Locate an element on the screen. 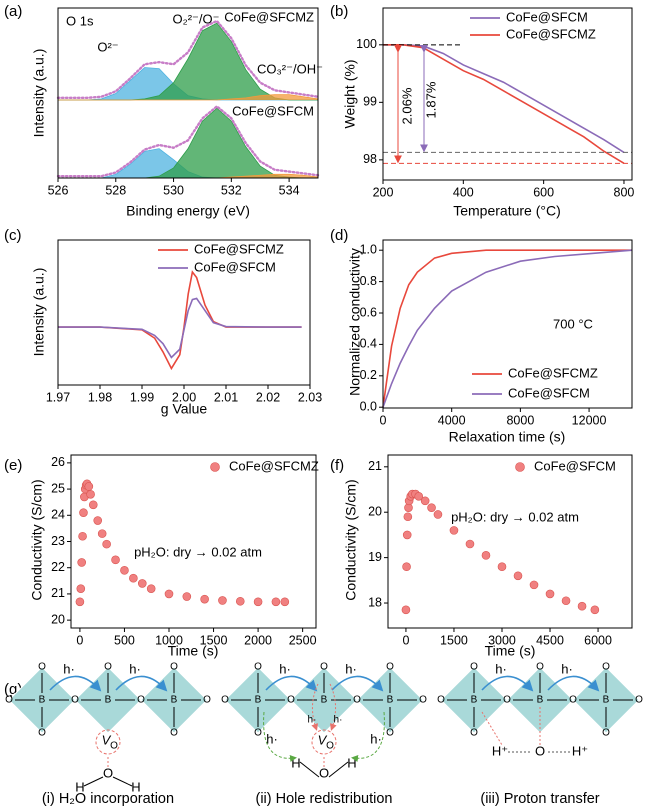  x-axis-label: Time (s) is located at coordinates (510, 651).